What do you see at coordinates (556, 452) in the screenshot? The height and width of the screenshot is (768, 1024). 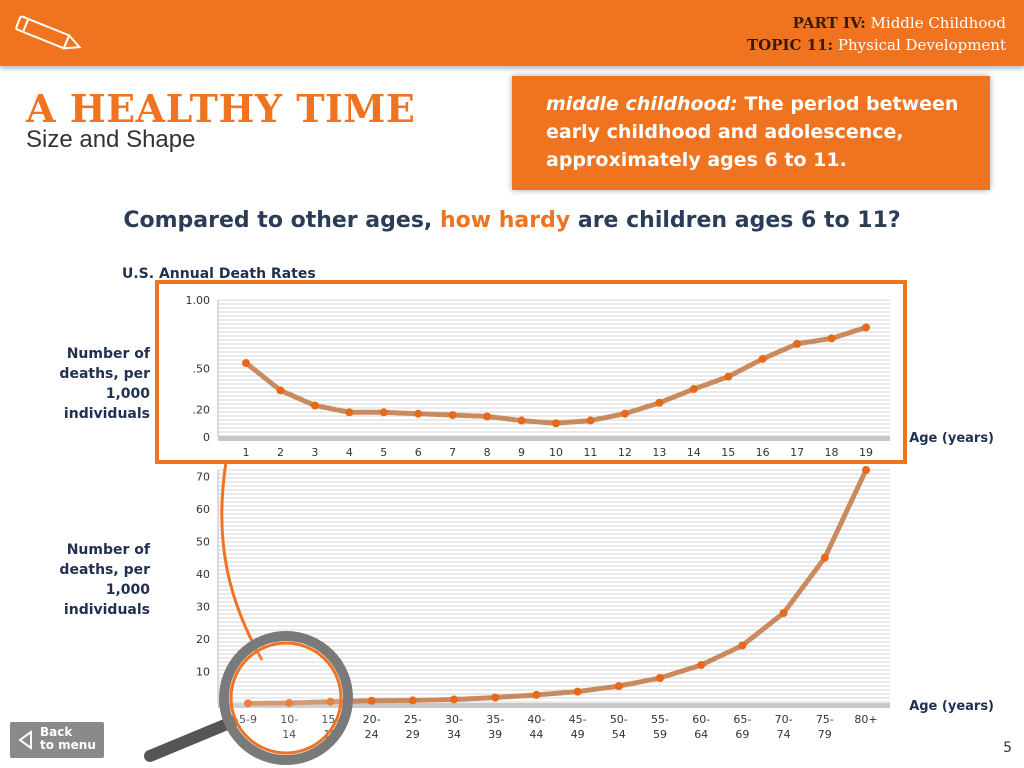 I see `chart1-xtick-label: 10` at bounding box center [556, 452].